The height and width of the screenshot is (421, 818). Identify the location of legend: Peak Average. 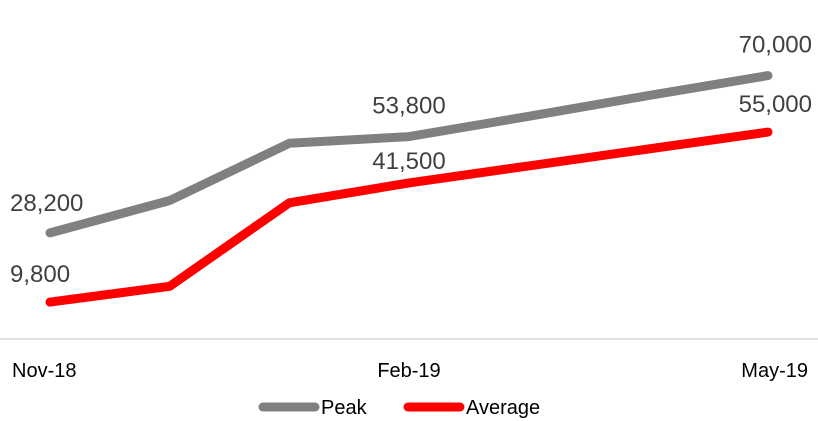
(399, 408).